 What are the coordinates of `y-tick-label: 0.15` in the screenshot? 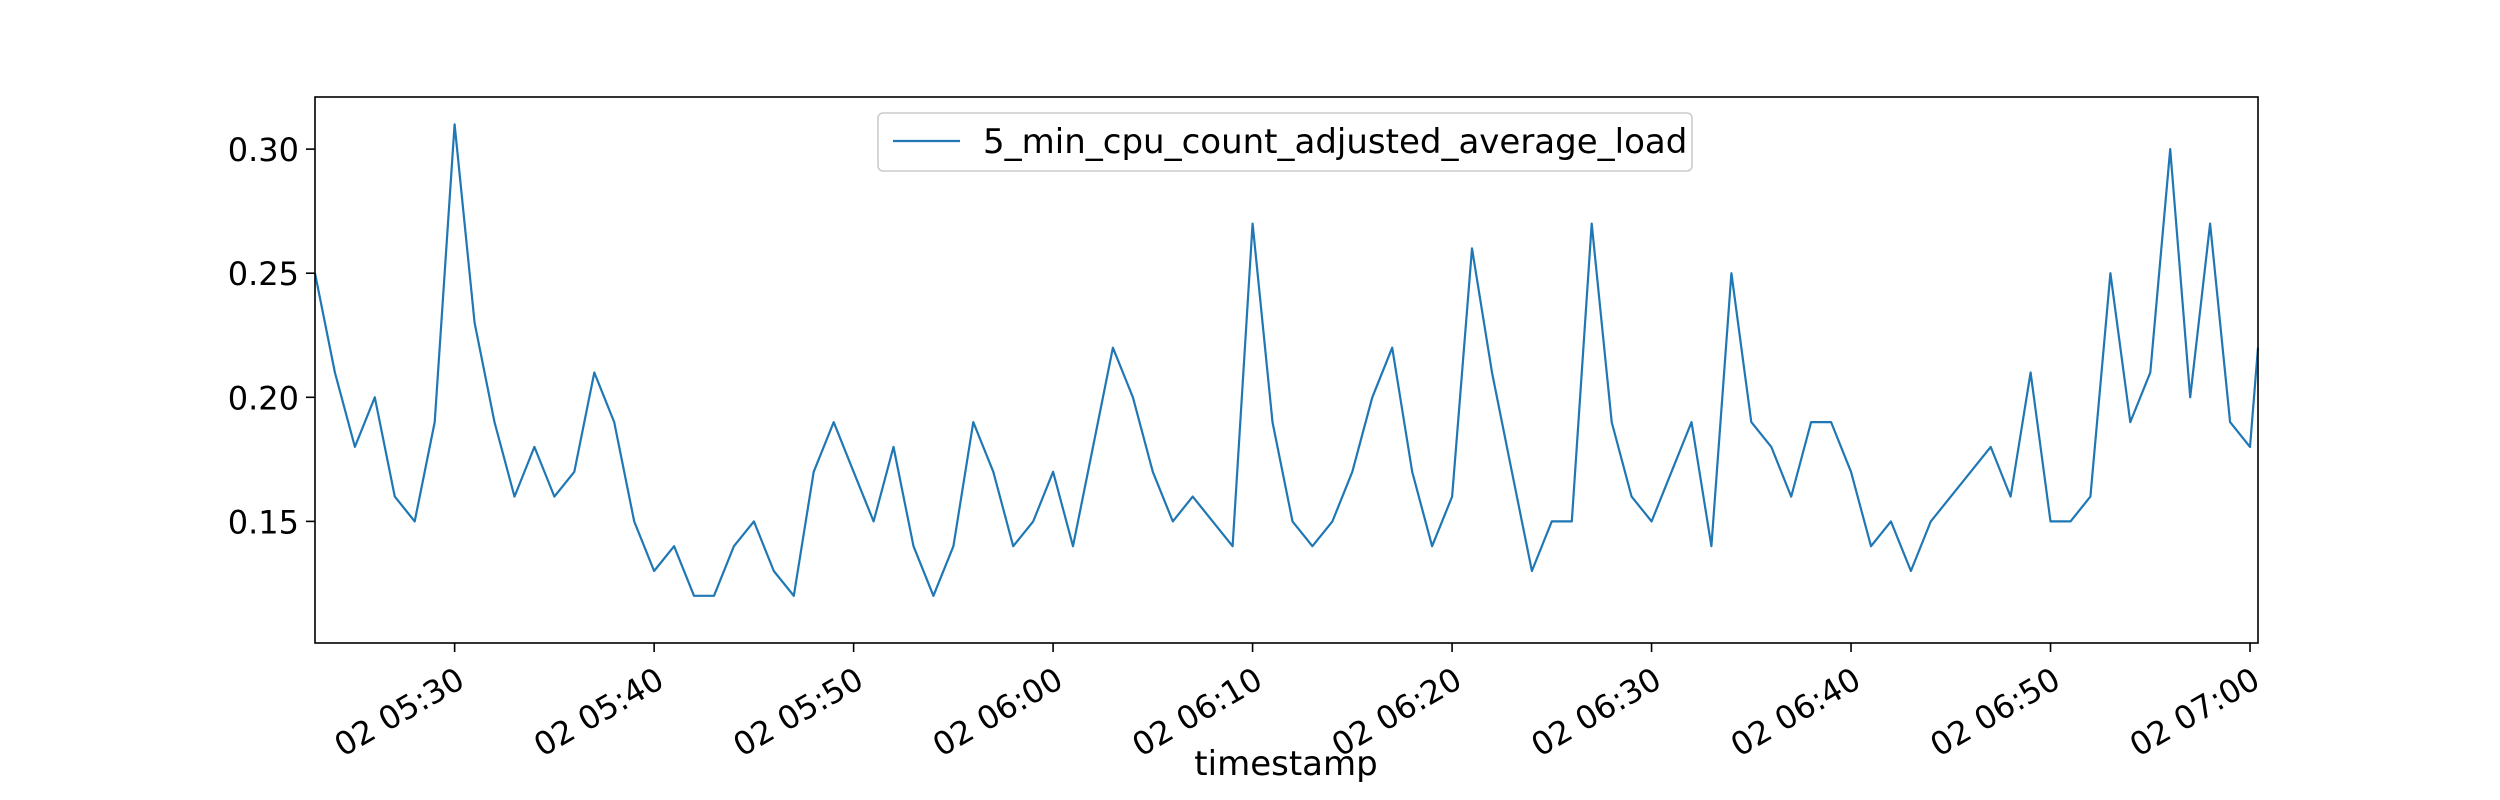 It's located at (263, 522).